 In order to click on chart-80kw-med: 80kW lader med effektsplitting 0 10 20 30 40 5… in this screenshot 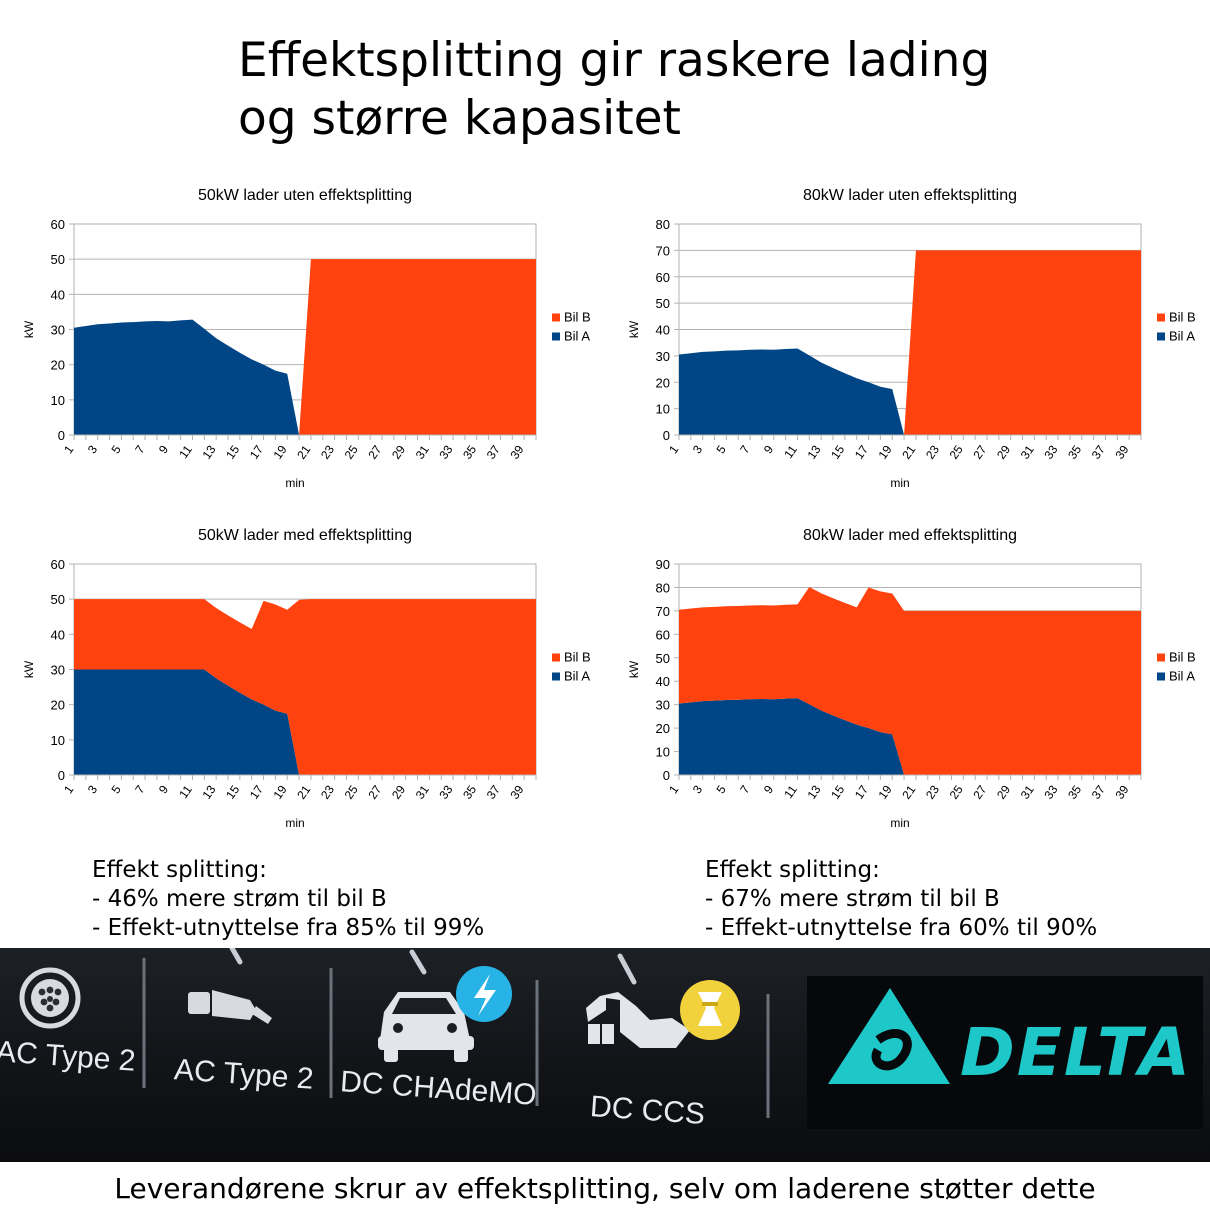, I will do `click(917, 680)`.